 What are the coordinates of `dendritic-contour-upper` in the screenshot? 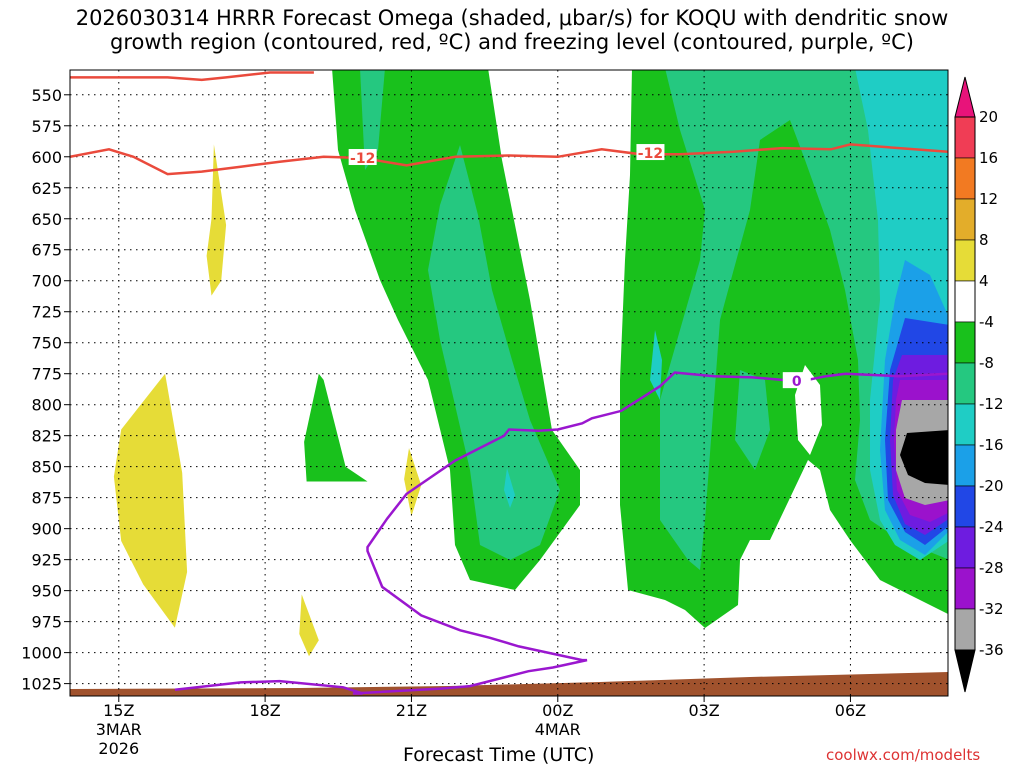 It's located at (192, 76).